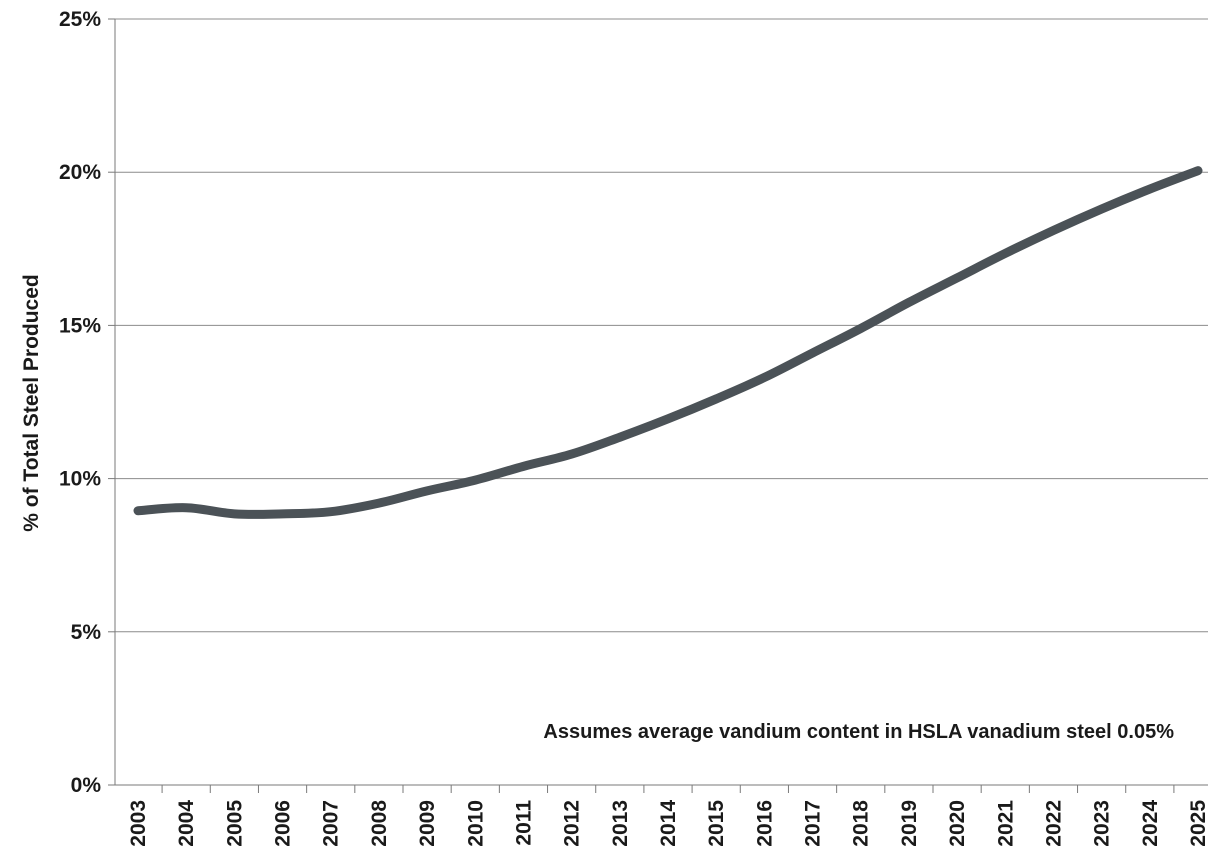  I want to click on x-tick-label: 2021, so click(1005, 823).